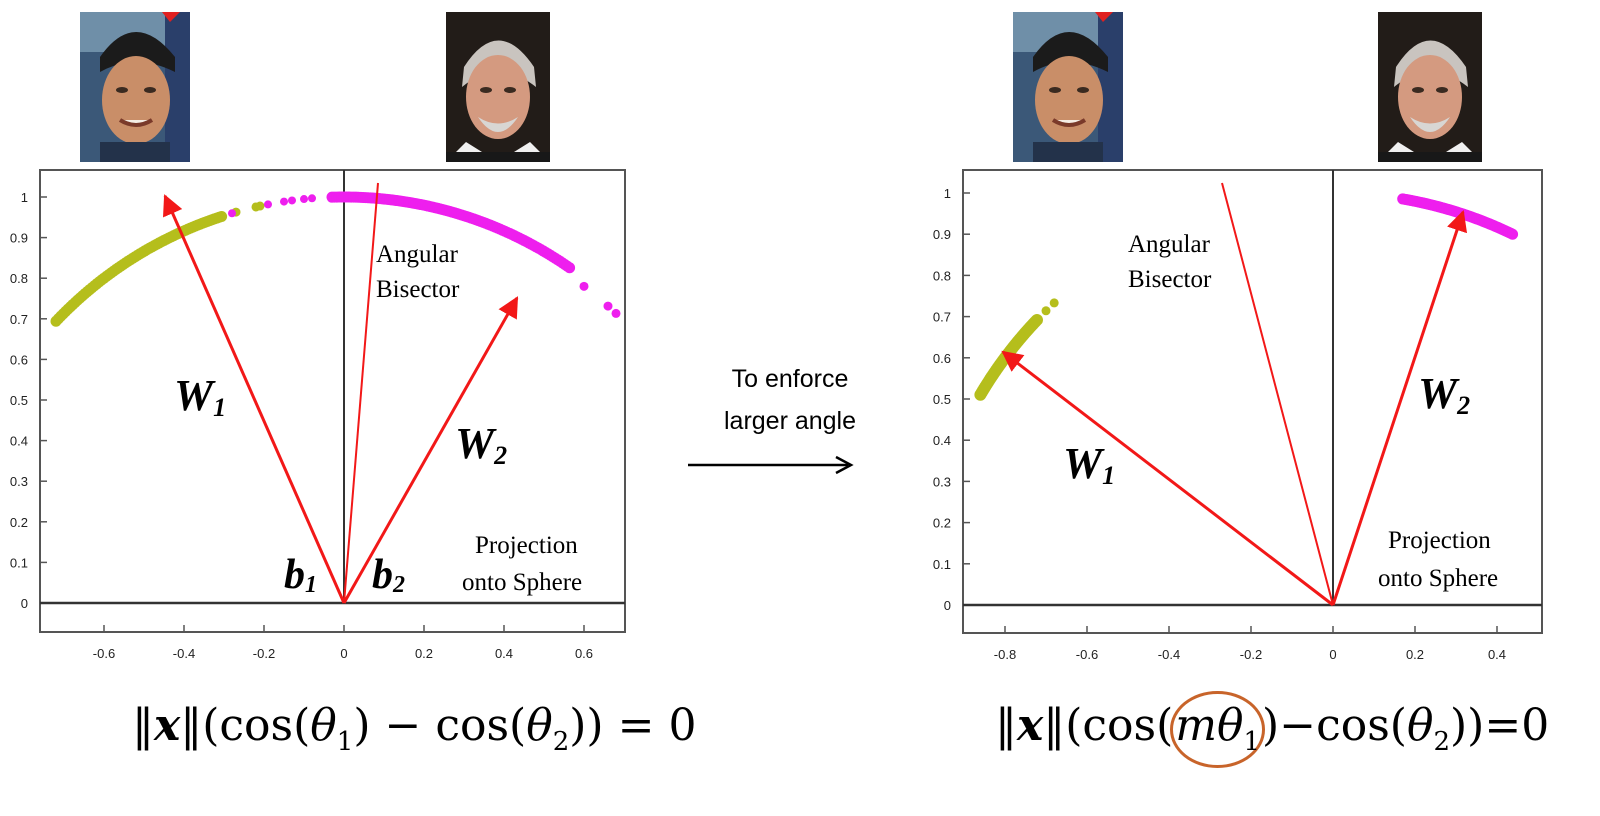  What do you see at coordinates (1170, 279) in the screenshot?
I see `right-bisector-label-line2: Bisector` at bounding box center [1170, 279].